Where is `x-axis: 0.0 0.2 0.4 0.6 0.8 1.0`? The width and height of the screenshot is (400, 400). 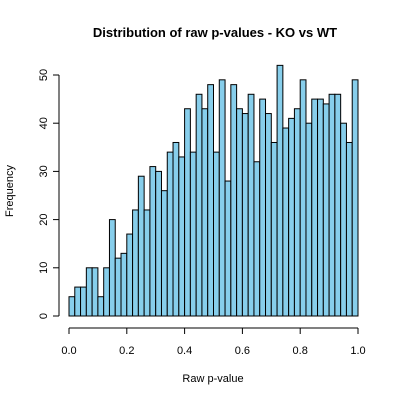 x-axis: 0.0 0.2 0.4 0.6 0.8 1.0 is located at coordinates (213, 342).